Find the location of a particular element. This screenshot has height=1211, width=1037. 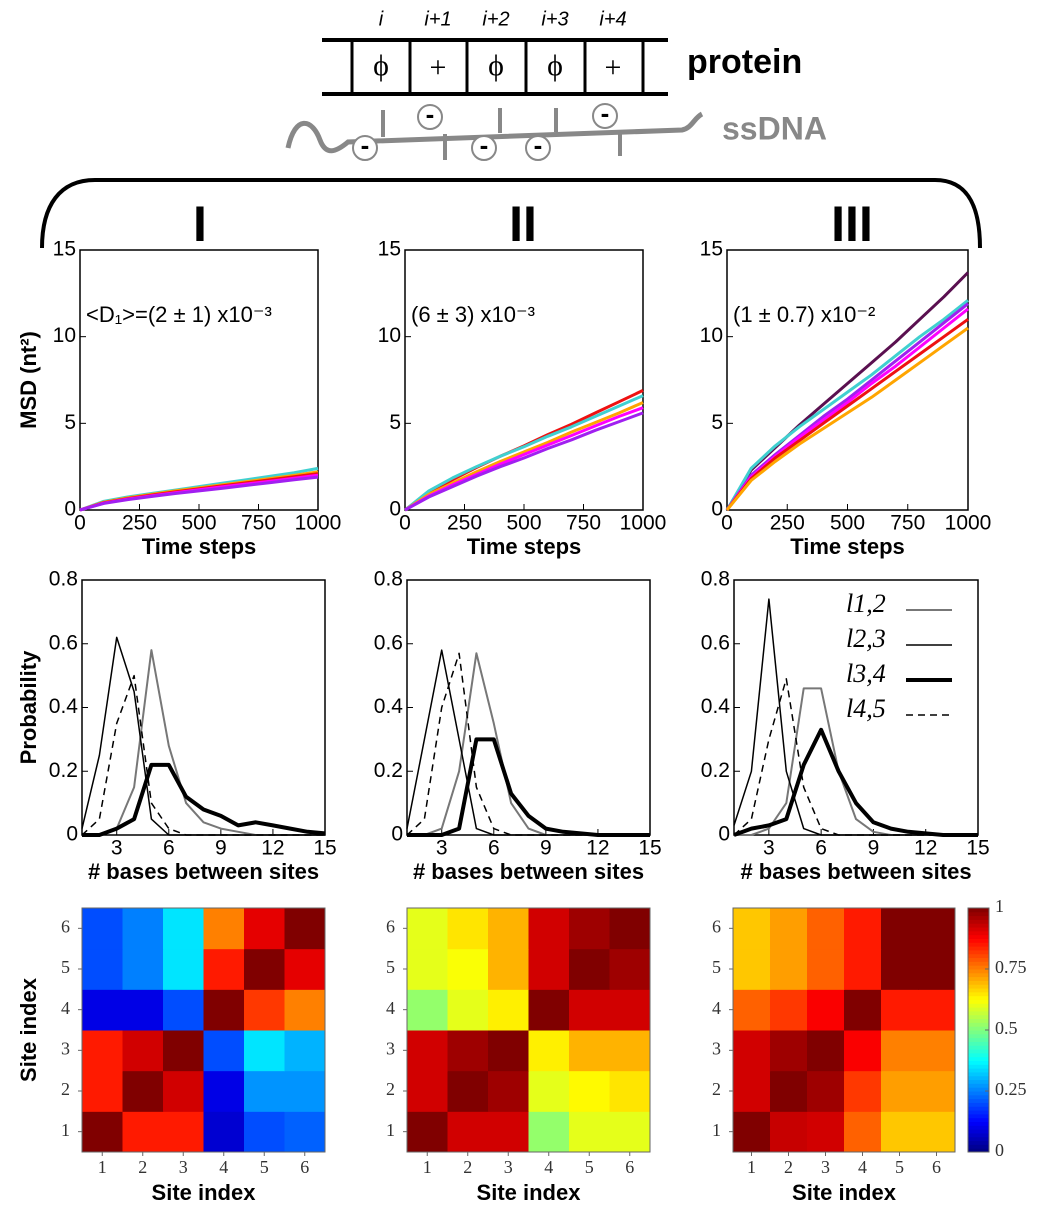

colorbar-tick-label: 0.75 is located at coordinates (1011, 967).